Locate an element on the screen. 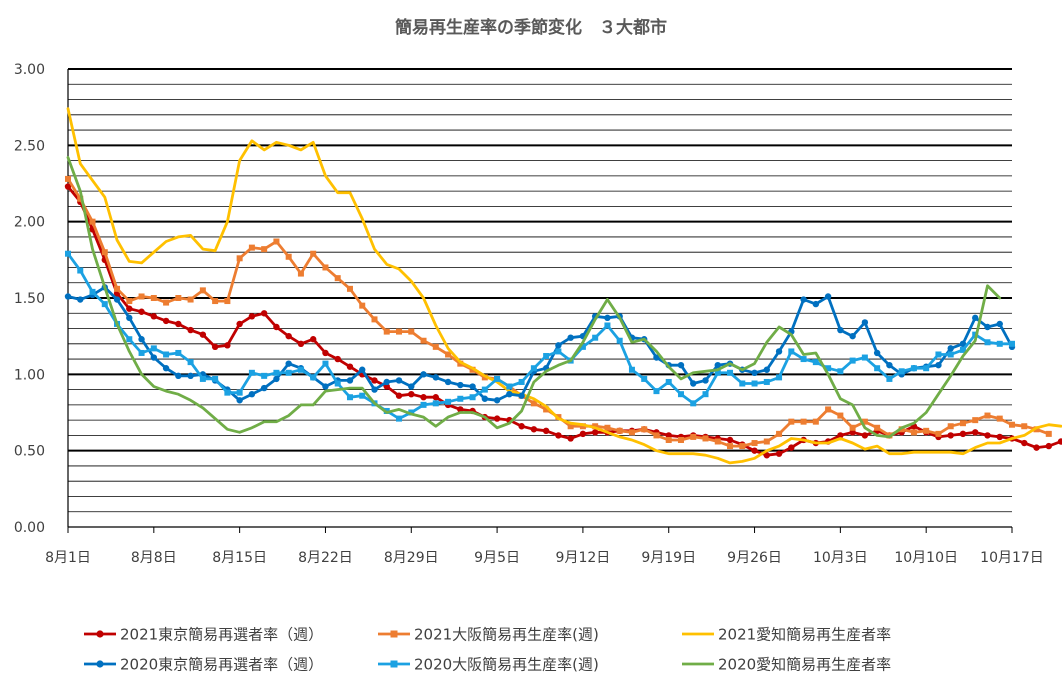  x-tick-label: 9月5日 is located at coordinates (497, 558).